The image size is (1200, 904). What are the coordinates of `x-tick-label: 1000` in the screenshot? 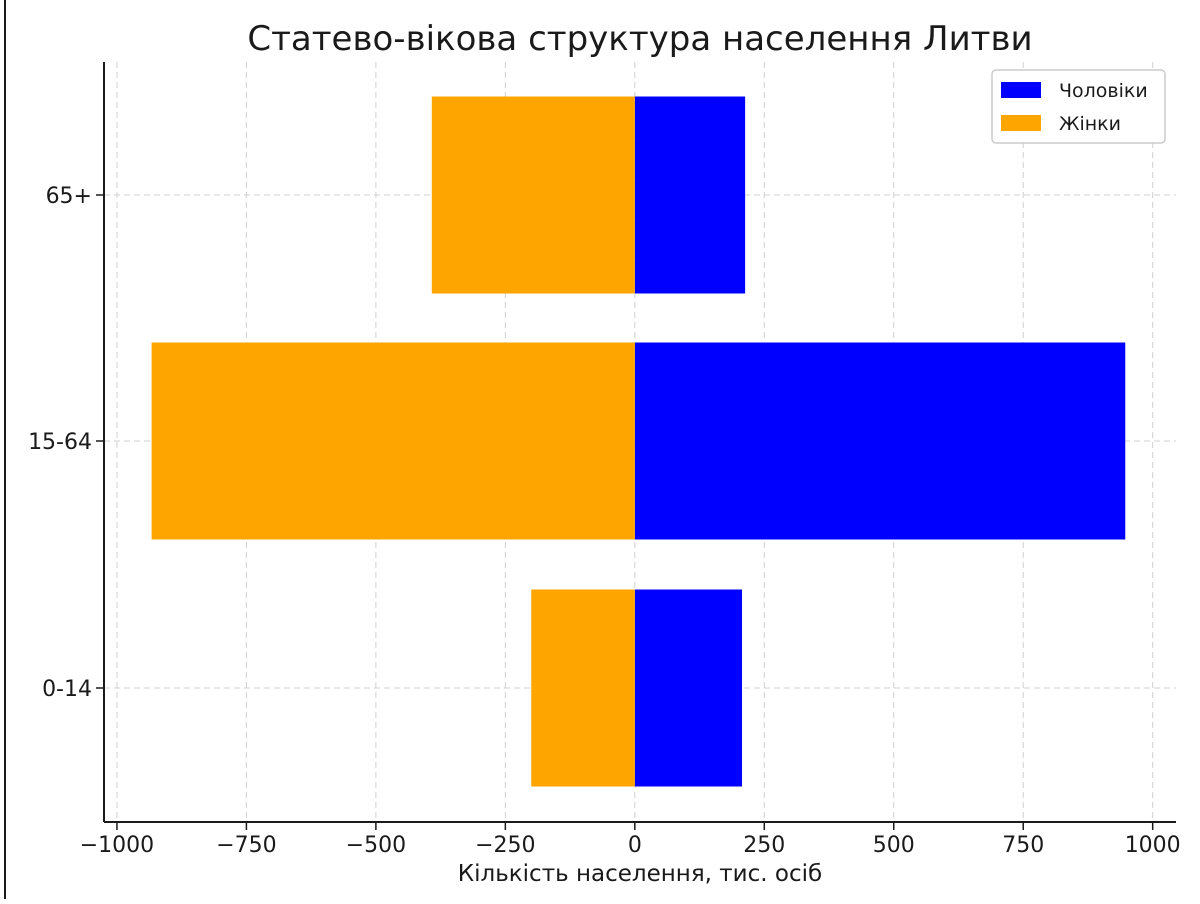 It's located at (1153, 845).